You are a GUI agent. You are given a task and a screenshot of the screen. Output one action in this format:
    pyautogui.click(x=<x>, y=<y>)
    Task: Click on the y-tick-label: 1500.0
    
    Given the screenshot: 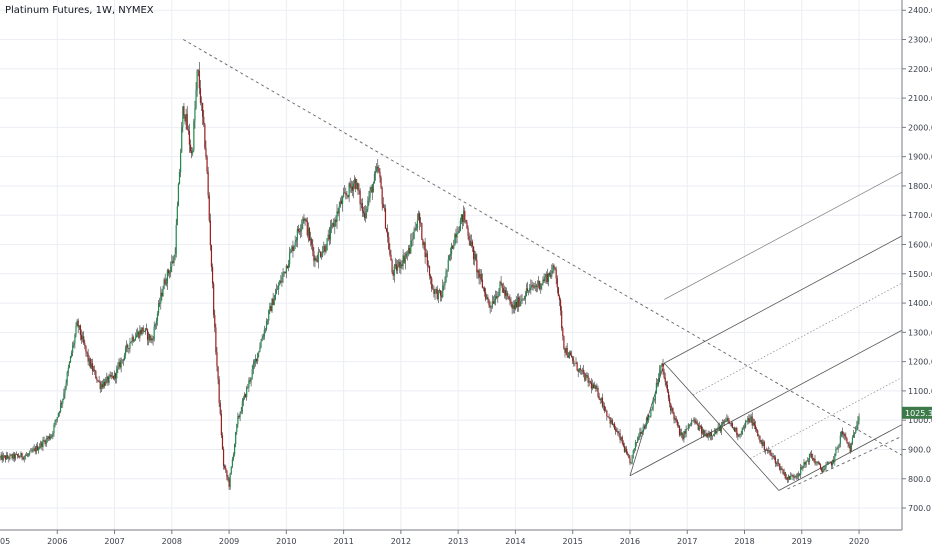 What is the action you would take?
    pyautogui.click(x=920, y=274)
    